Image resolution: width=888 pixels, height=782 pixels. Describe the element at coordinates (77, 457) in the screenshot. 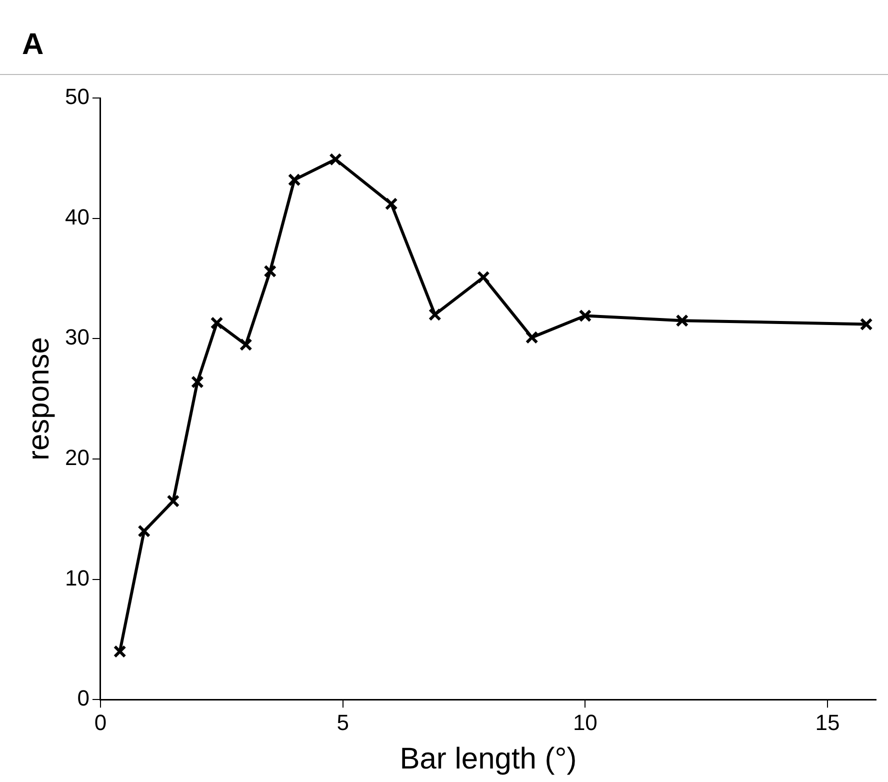

I see `y-tick-label: 20` at that location.